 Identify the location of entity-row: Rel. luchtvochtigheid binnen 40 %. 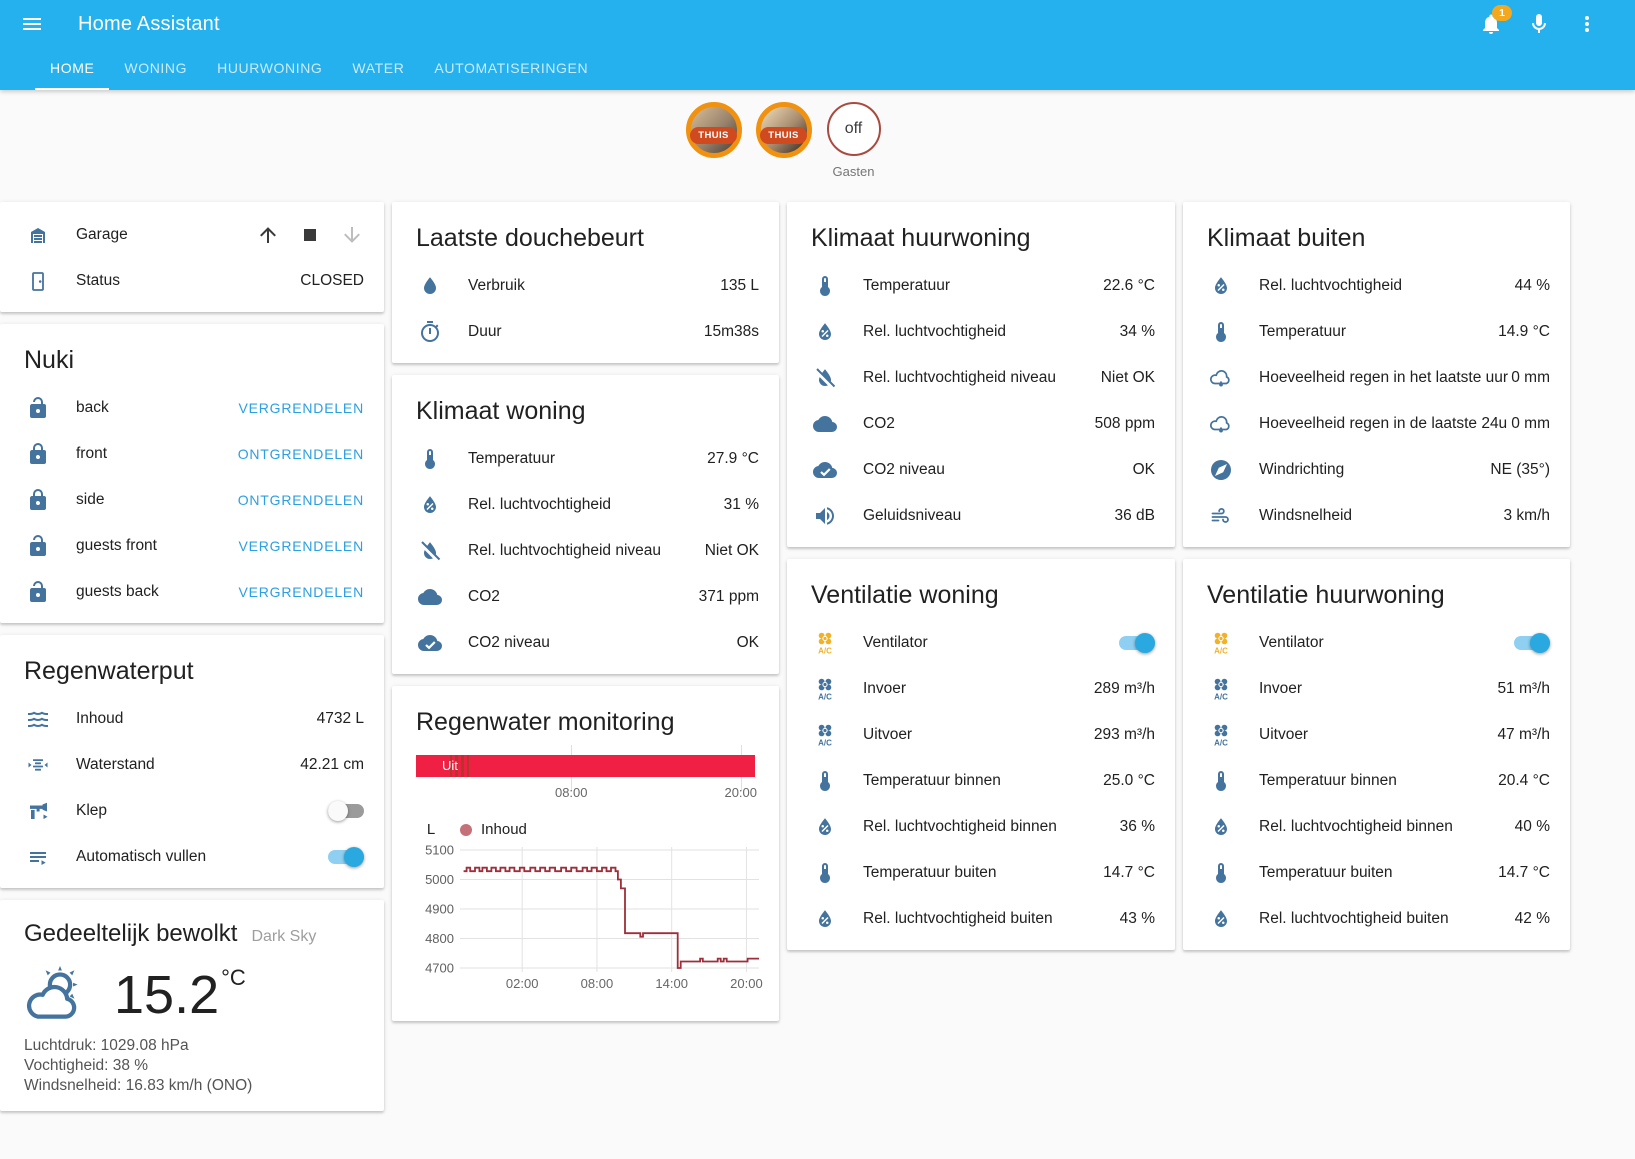
(1376, 827).